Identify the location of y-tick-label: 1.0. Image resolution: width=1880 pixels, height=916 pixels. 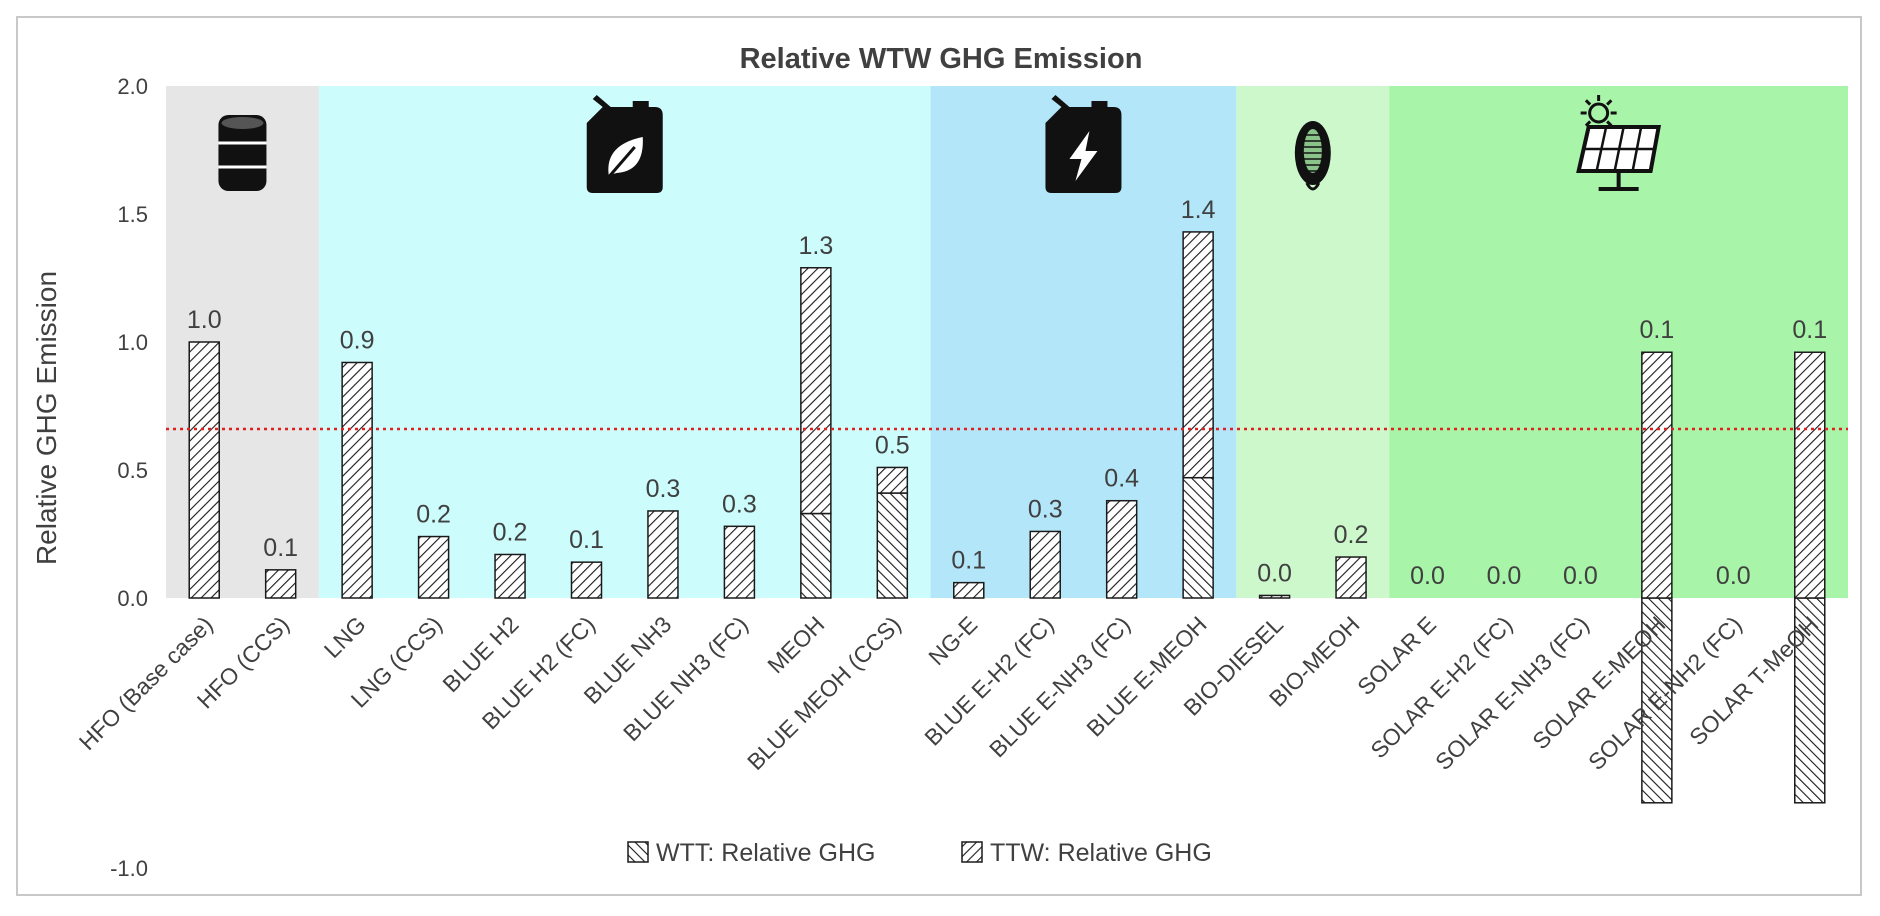
(132, 342).